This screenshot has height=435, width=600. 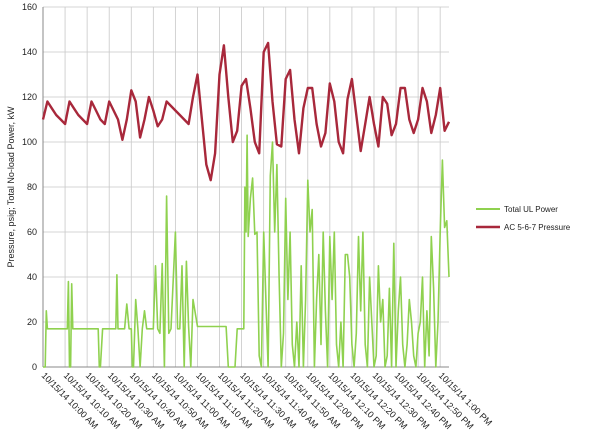 What do you see at coordinates (32, 187) in the screenshot?
I see `y-tick-label: 80` at bounding box center [32, 187].